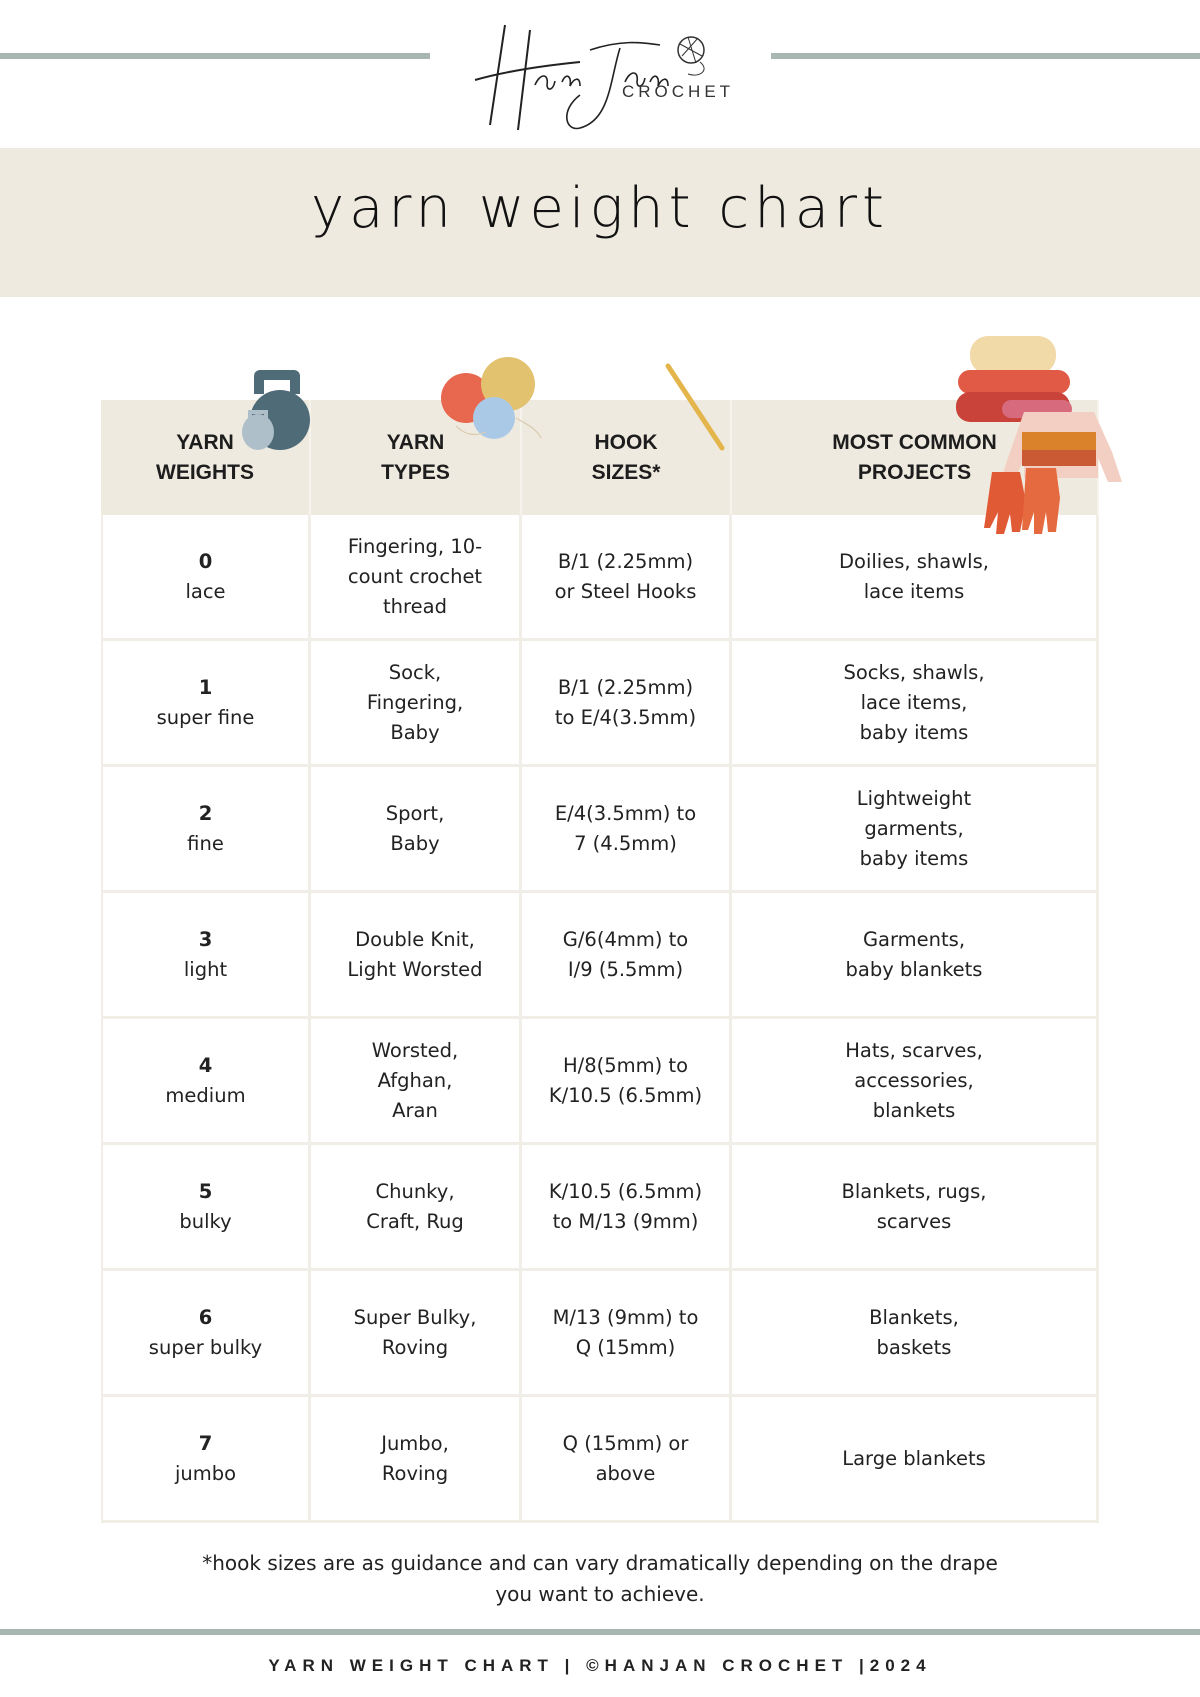 Image resolution: width=1200 pixels, height=1697 pixels. Describe the element at coordinates (627, 578) in the screenshot. I see `cell-hook-sizes: B/1 (2.25mm) or Steel Hooks` at that location.